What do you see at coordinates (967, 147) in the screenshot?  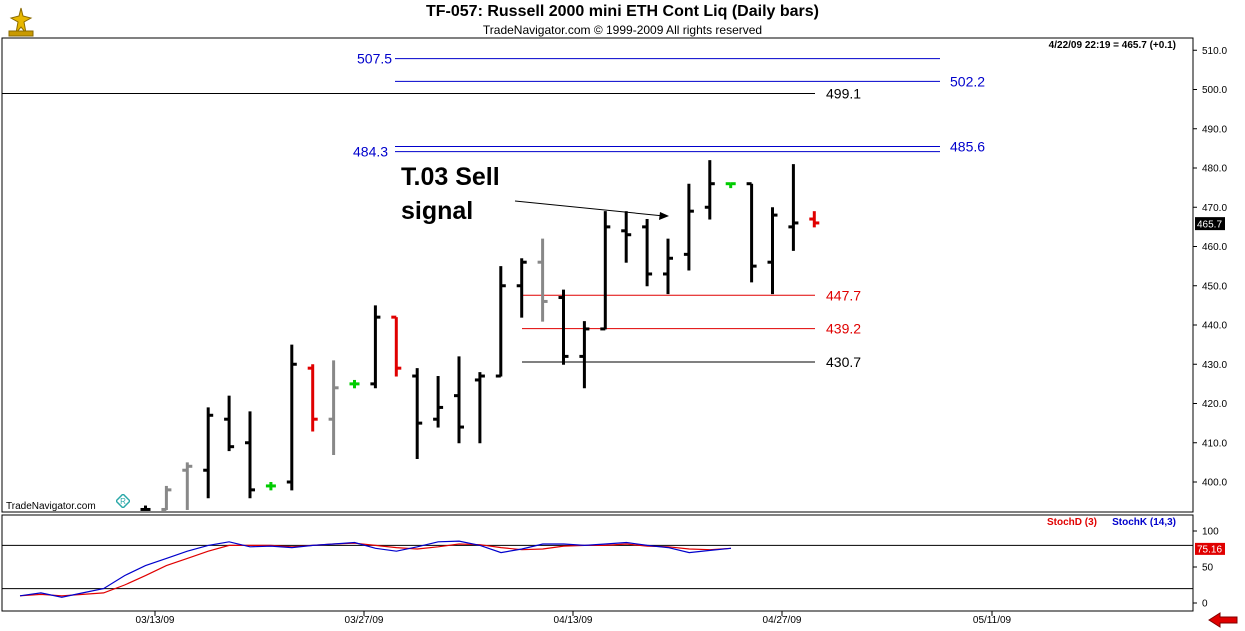 I see `level-label: 485.6` at bounding box center [967, 147].